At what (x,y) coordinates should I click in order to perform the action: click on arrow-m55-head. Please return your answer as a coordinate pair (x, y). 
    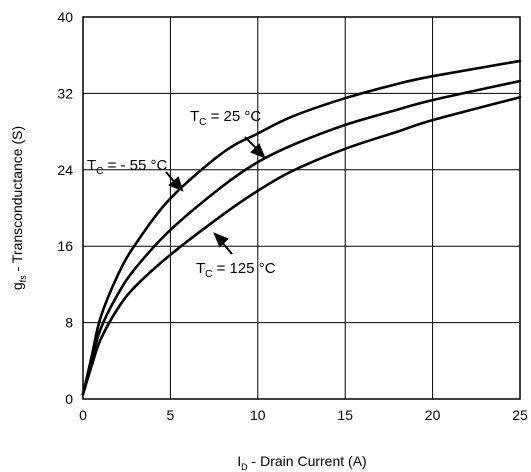
    Looking at the image, I should click on (176, 184).